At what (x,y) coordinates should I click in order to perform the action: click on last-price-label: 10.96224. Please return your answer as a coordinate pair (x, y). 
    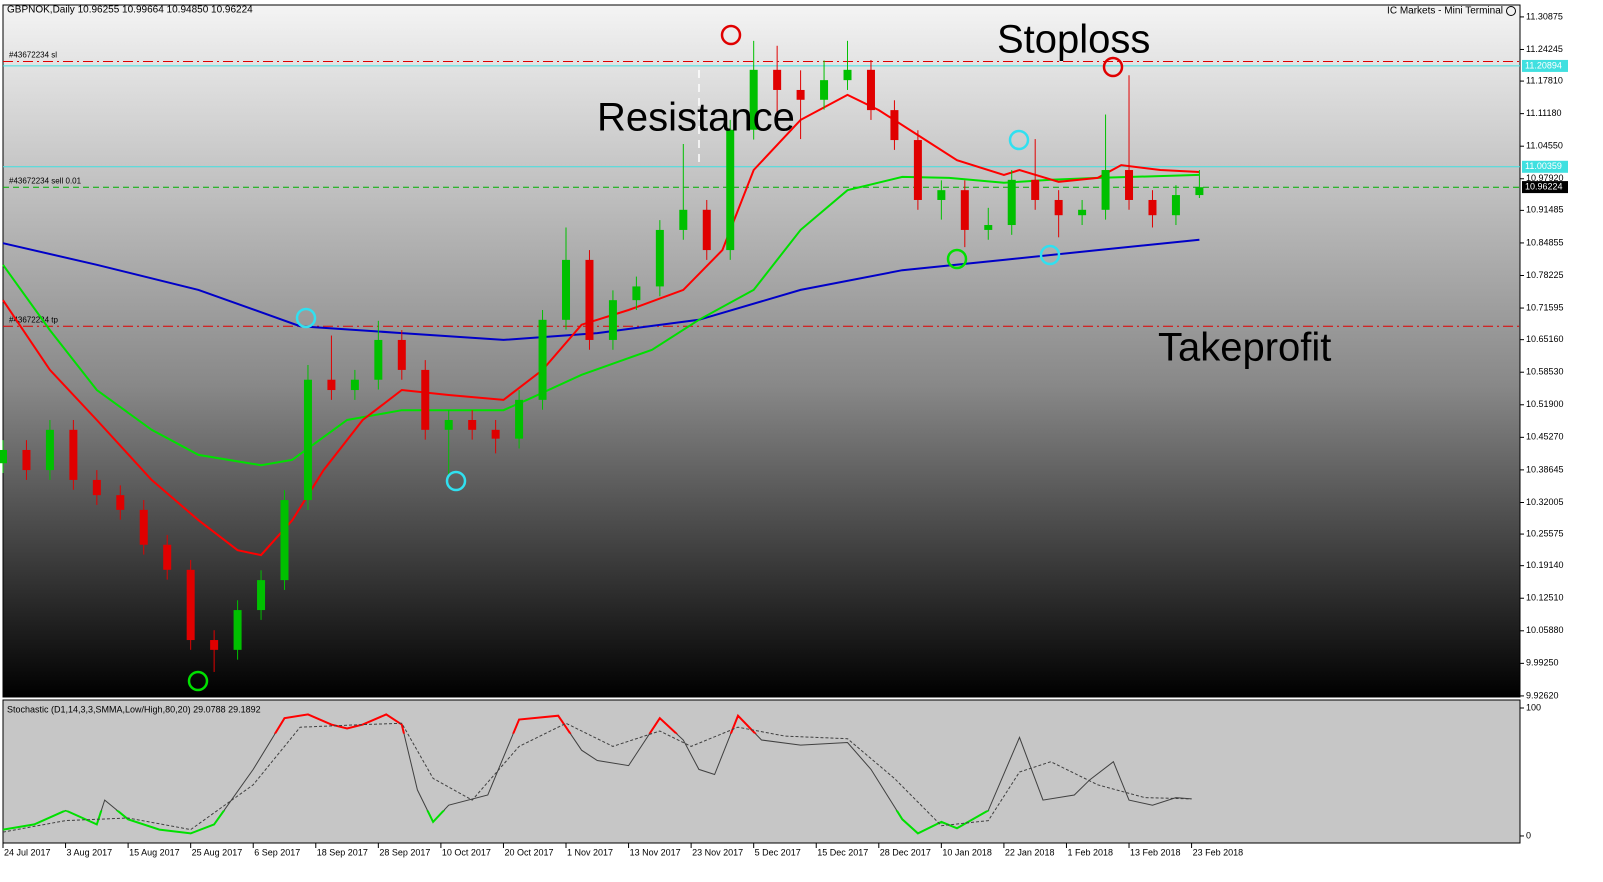
    Looking at the image, I should click on (1544, 186).